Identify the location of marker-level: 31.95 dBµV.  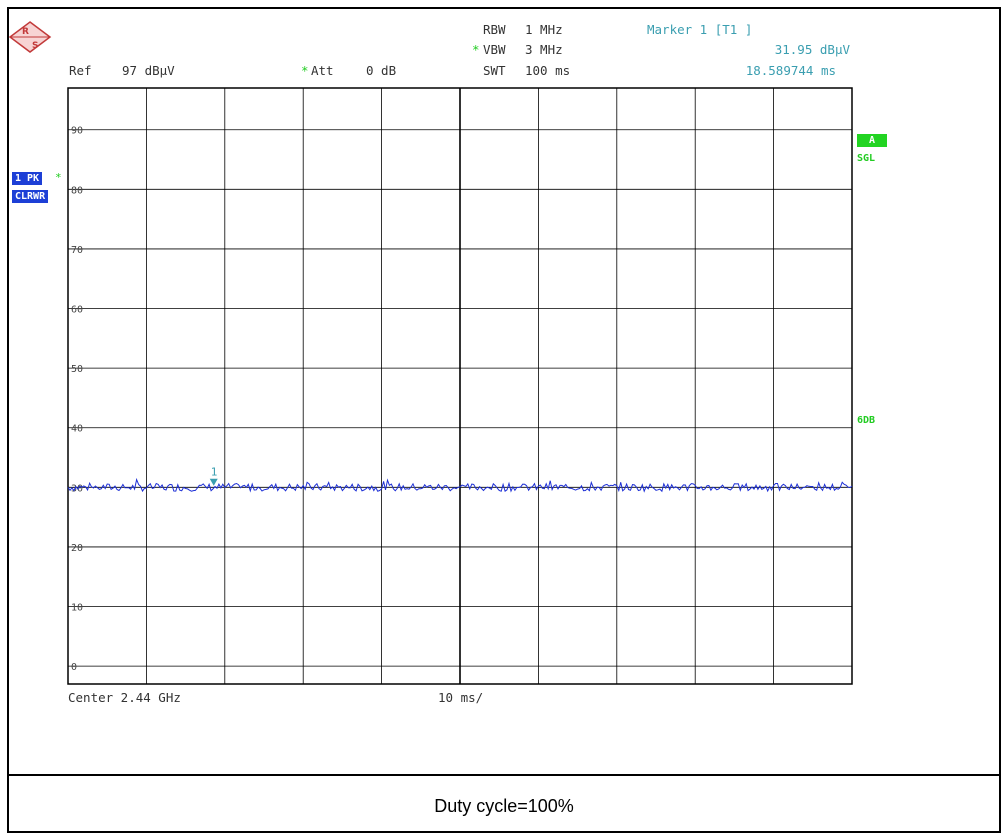
(812, 49).